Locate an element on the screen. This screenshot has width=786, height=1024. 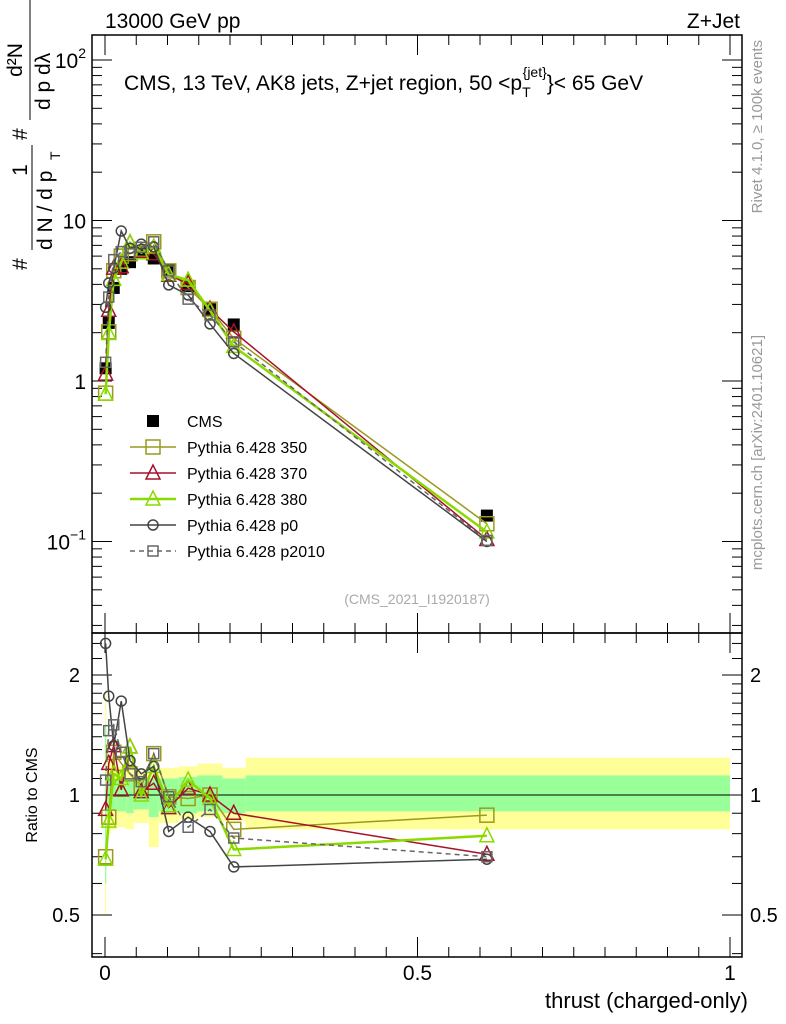
x-tick-label: 1 is located at coordinates (730, 973).